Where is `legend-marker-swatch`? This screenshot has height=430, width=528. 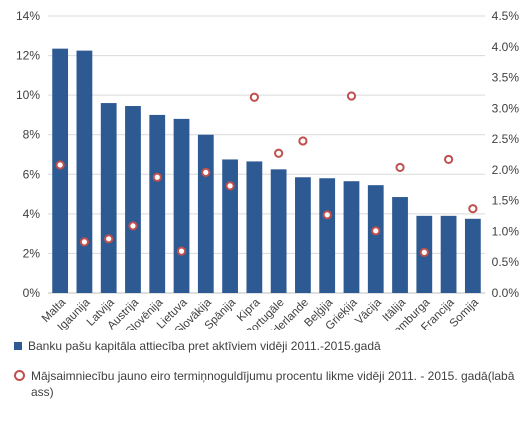
legend-marker-swatch is located at coordinates (19, 375).